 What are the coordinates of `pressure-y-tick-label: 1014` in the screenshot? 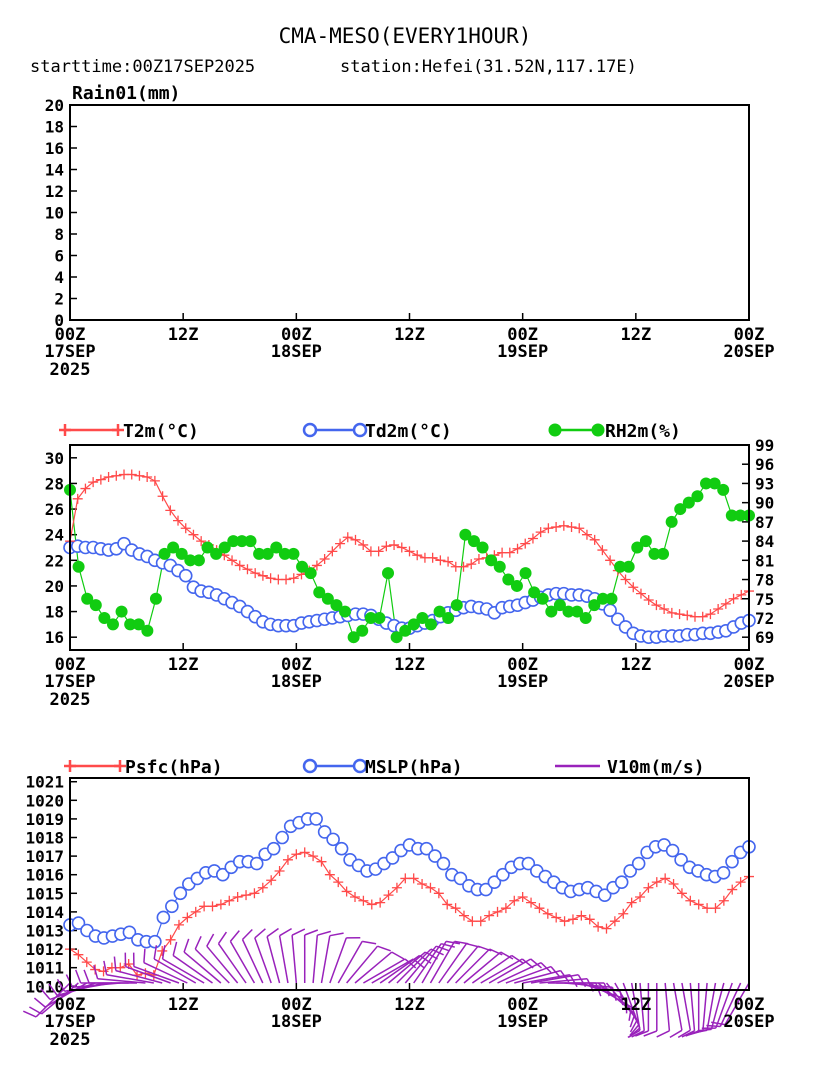 It's located at (44, 912).